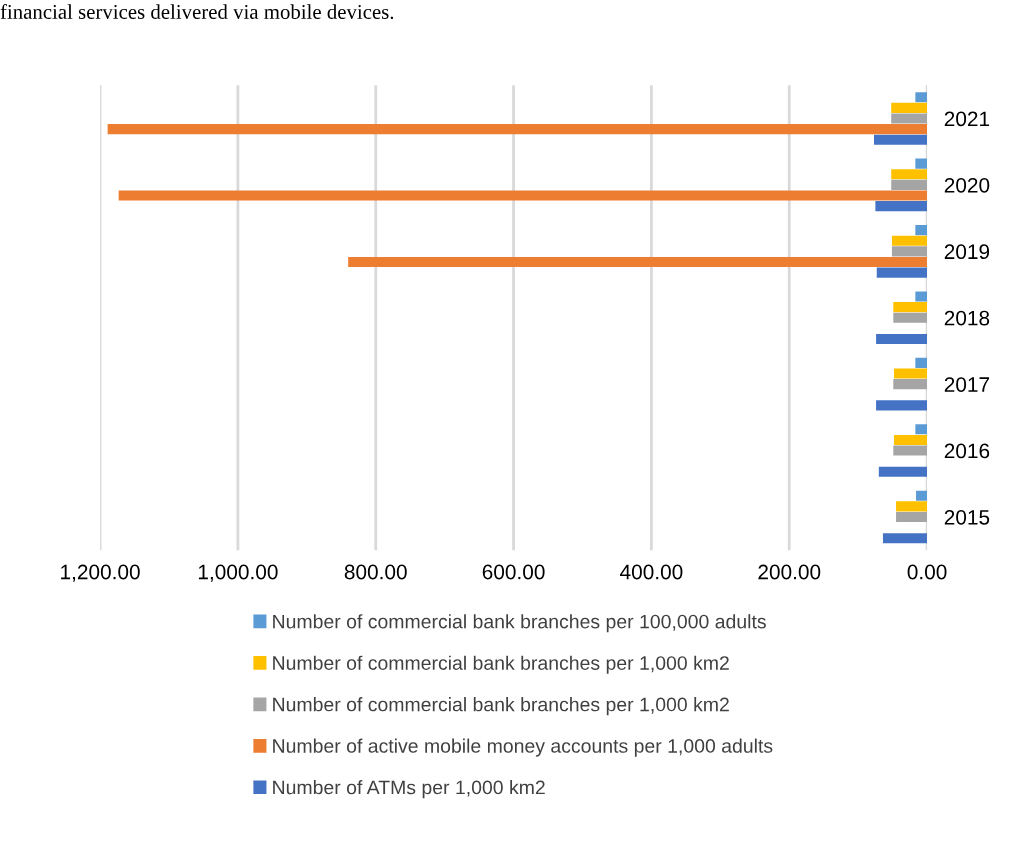  Describe the element at coordinates (967, 185) in the screenshot. I see `y-tick-label: 2020` at that location.